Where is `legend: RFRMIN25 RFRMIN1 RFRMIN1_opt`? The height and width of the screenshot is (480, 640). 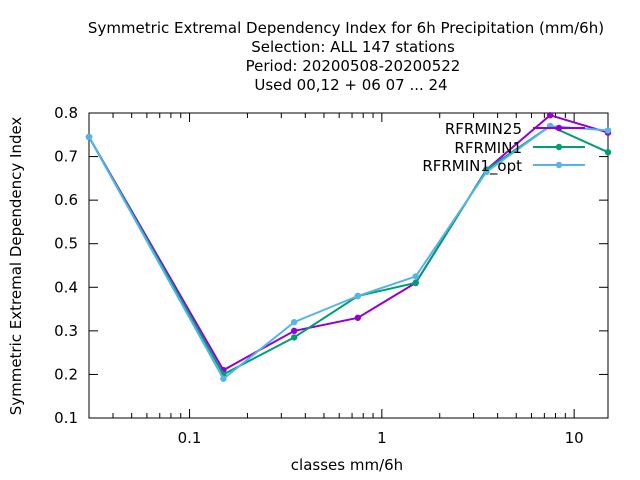
legend: RFRMIN25 RFRMIN1 RFRMIN1_opt is located at coordinates (503, 148).